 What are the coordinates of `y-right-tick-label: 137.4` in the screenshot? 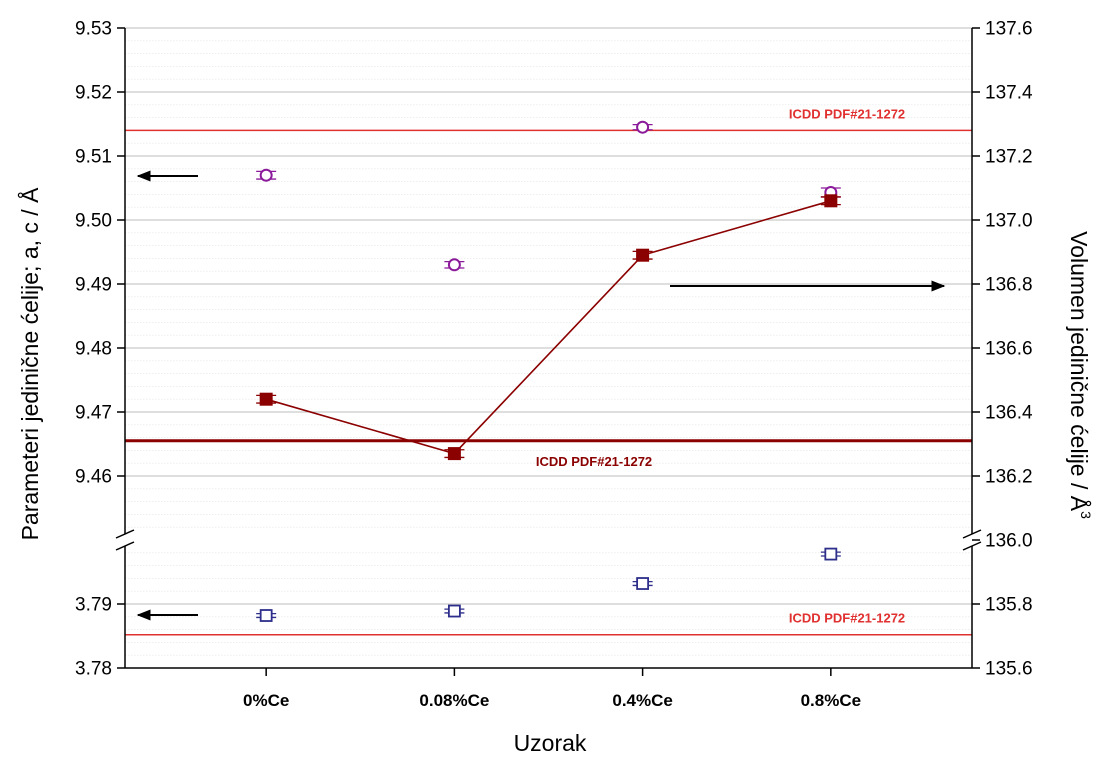 It's located at (1009, 93).